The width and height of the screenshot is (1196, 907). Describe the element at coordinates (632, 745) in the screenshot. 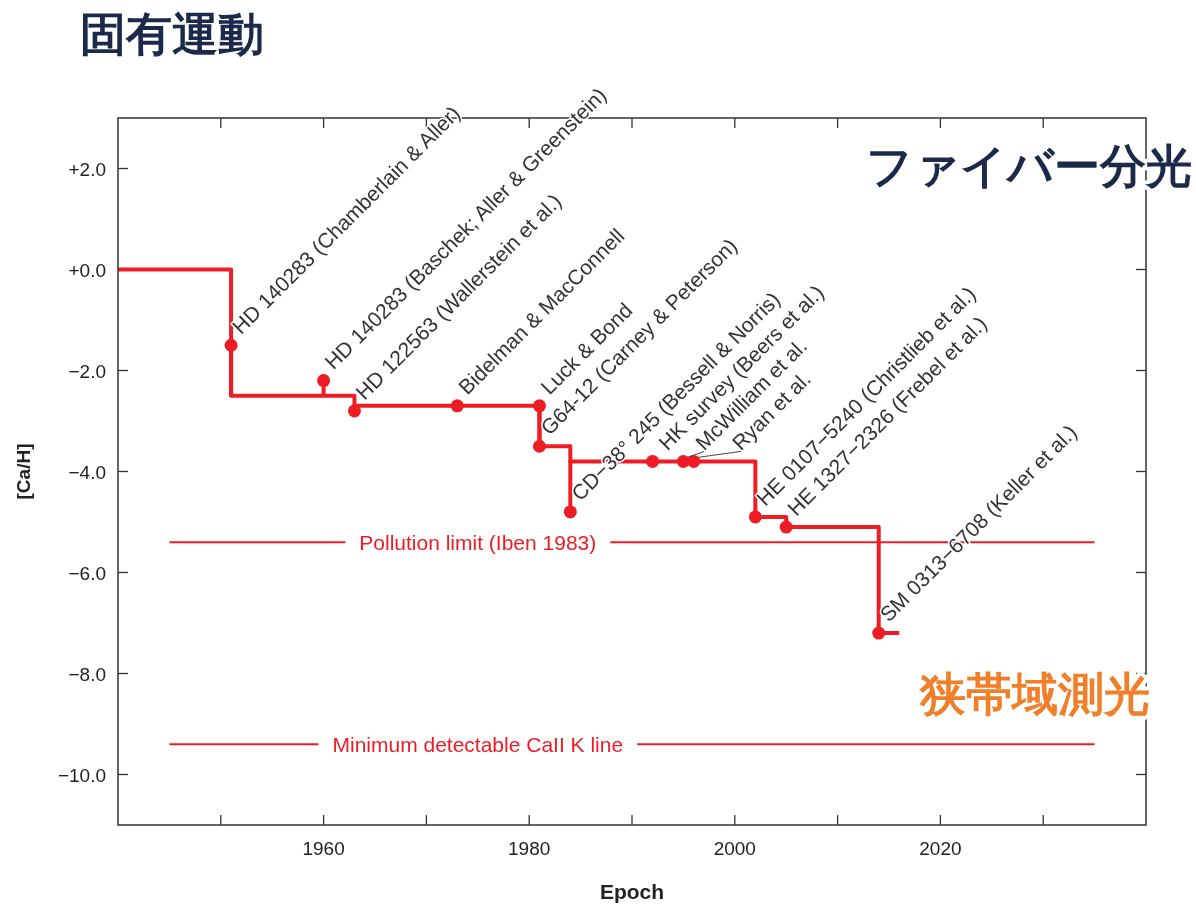

I see `ref-line: Minimum detectable CaII K line` at that location.